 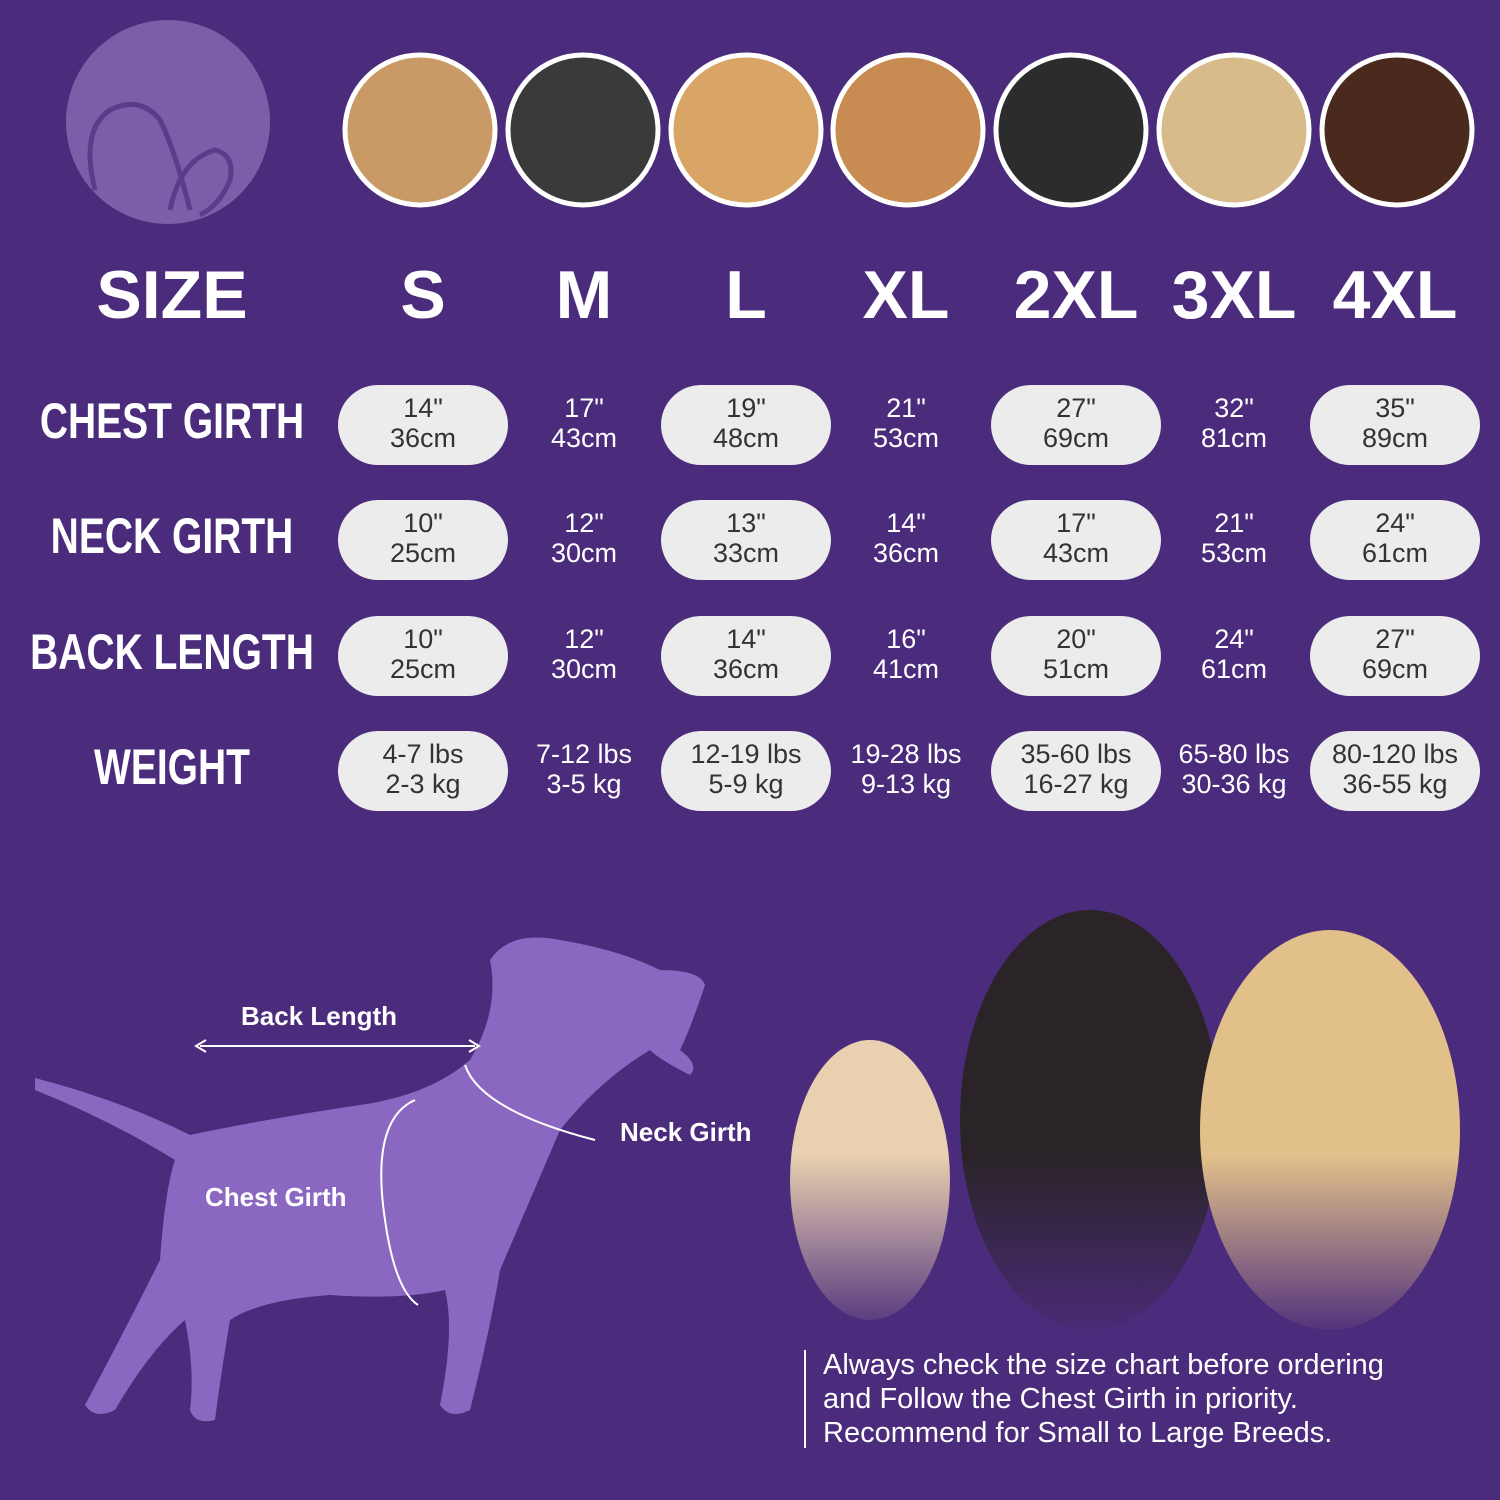 What do you see at coordinates (906, 295) in the screenshot?
I see `size-header: XL` at bounding box center [906, 295].